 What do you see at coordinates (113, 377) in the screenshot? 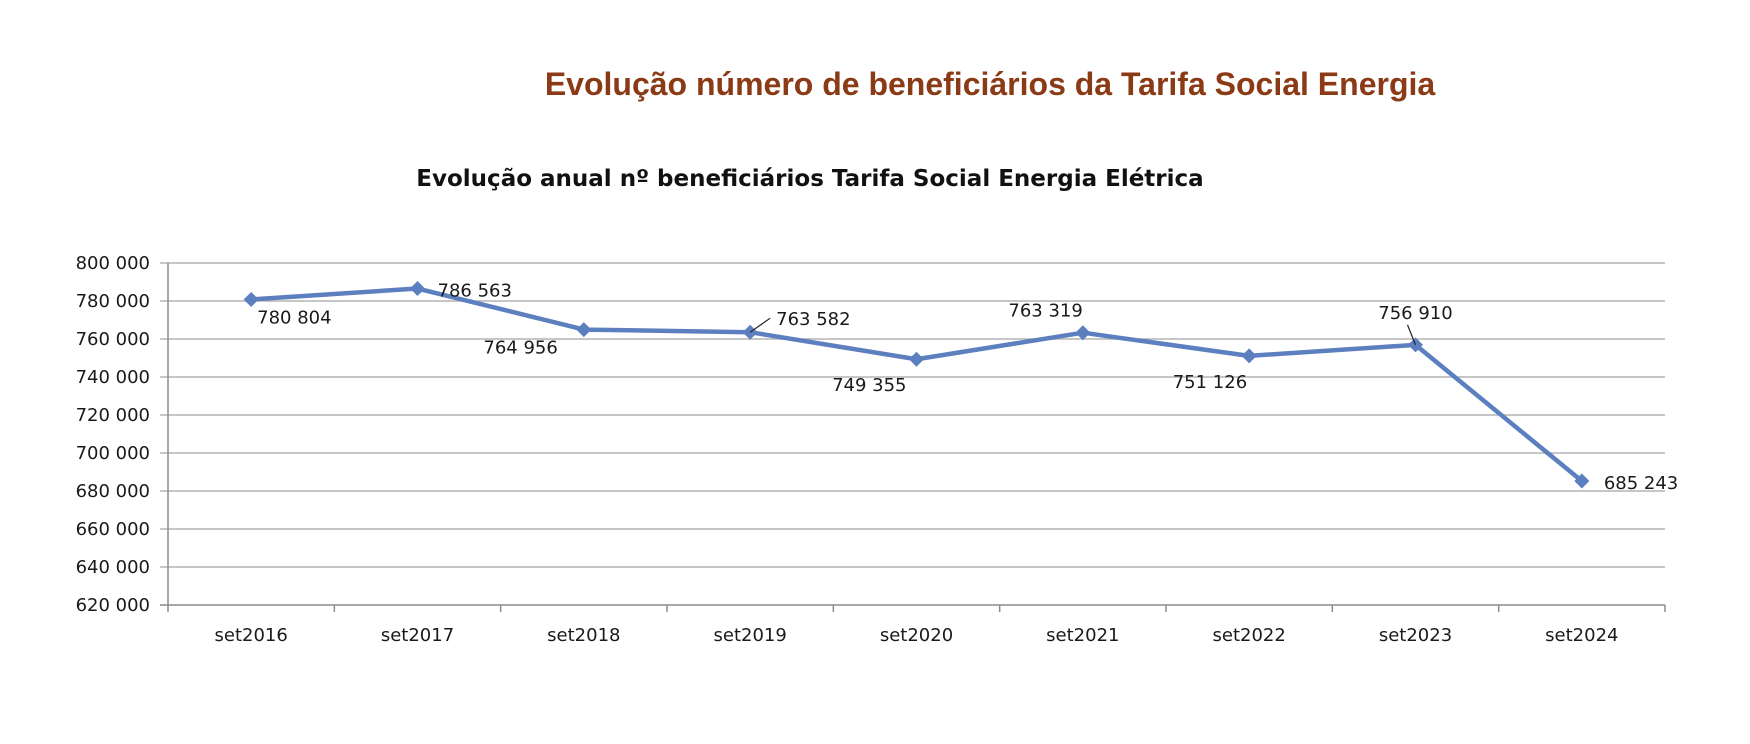
I see `y-tick-label: 740 000` at bounding box center [113, 377].